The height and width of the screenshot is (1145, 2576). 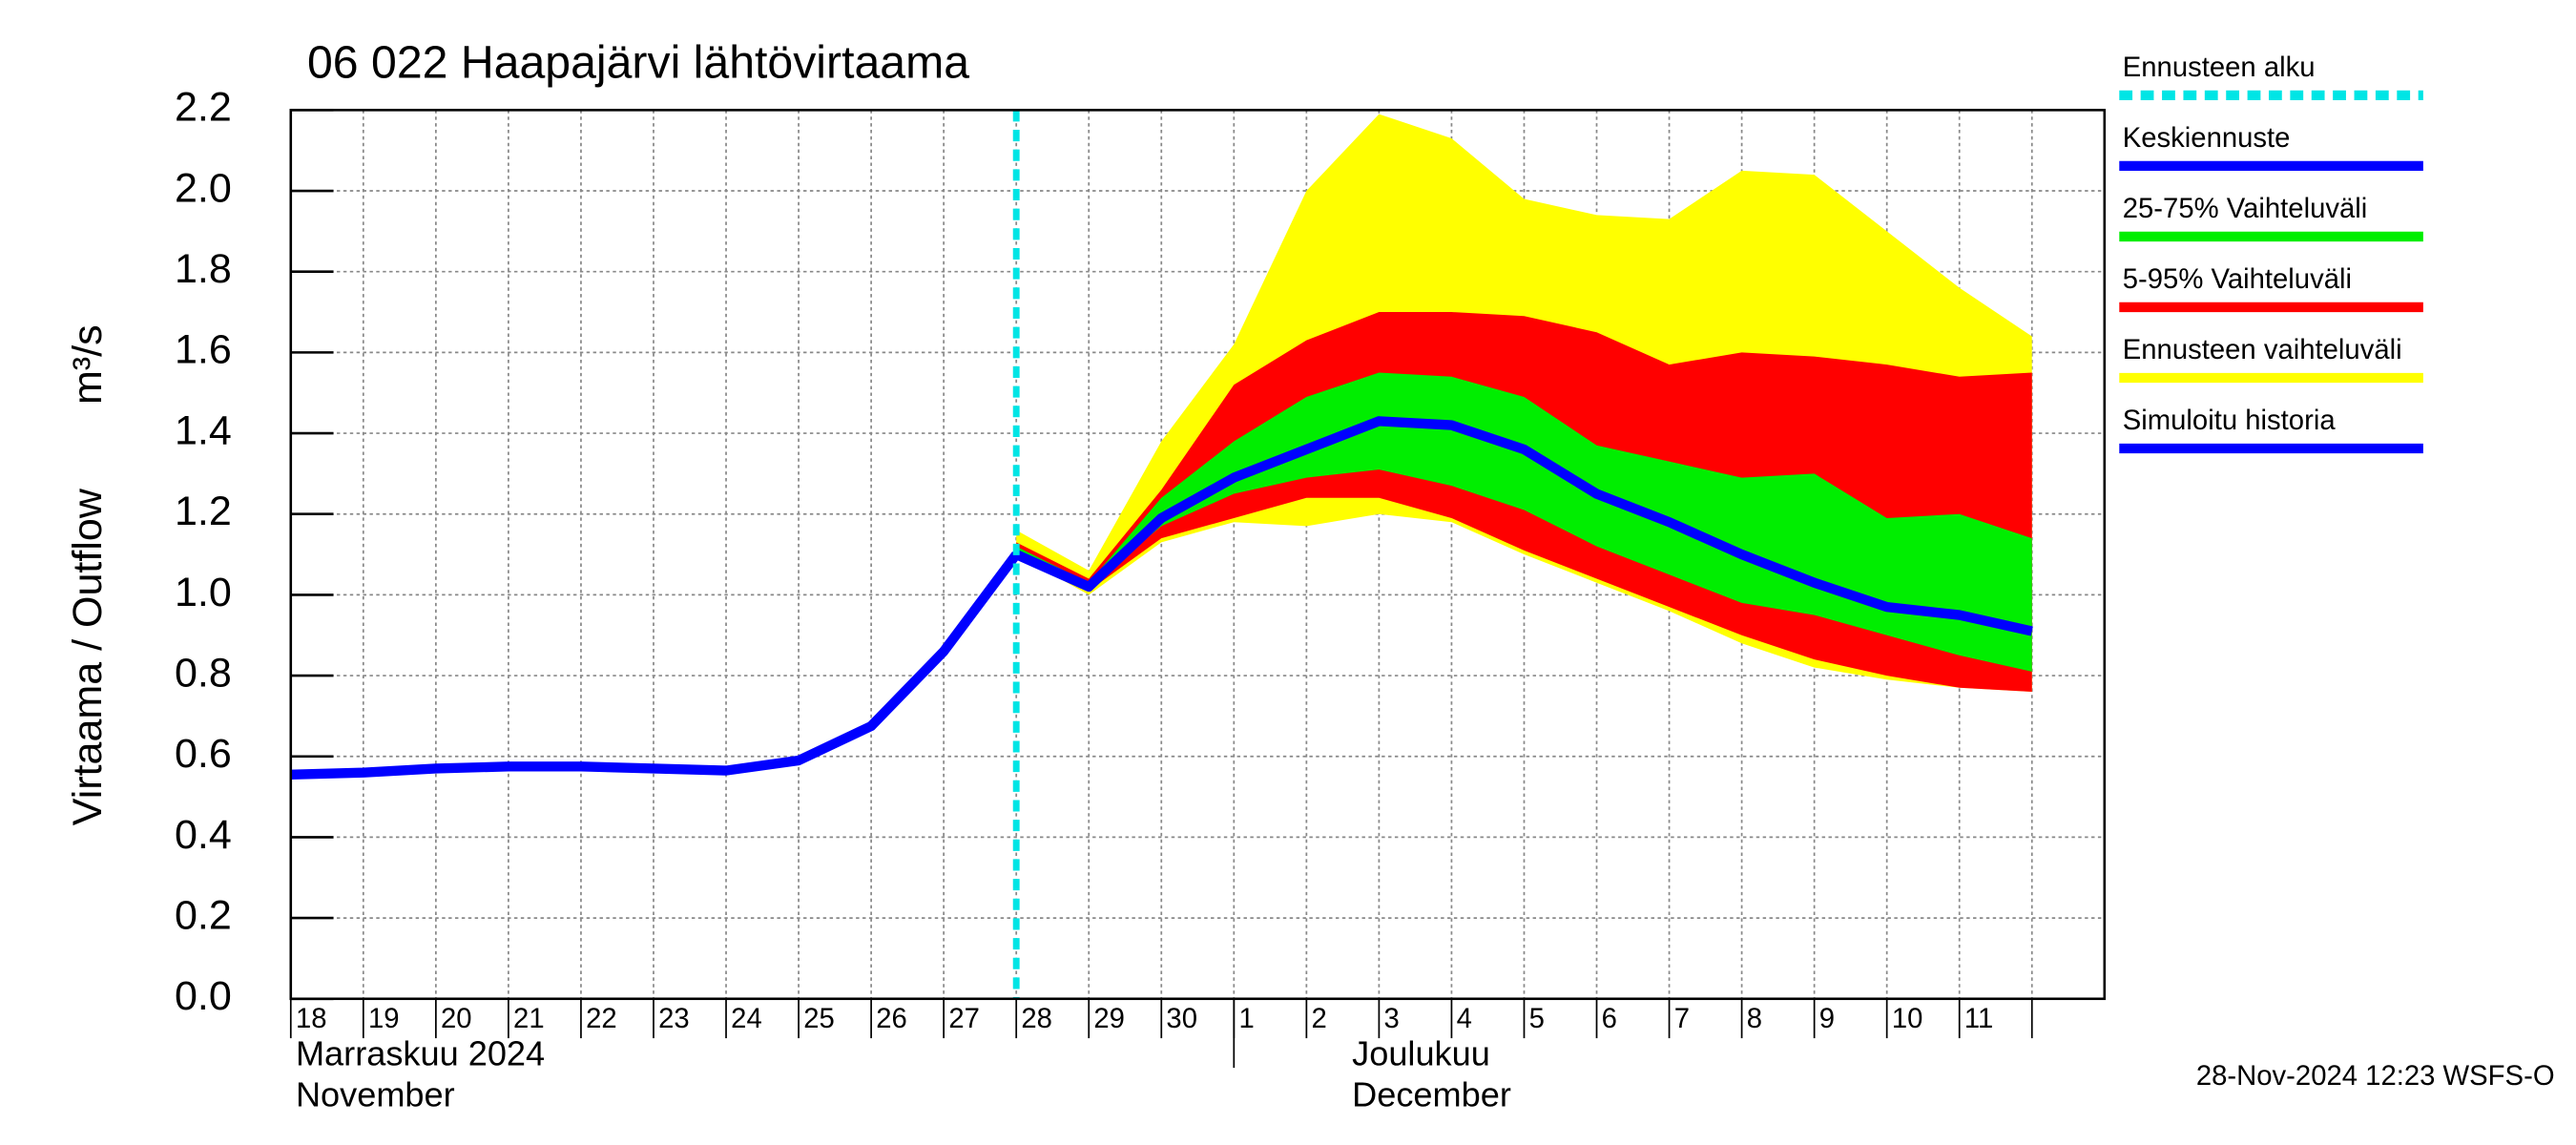 I want to click on x-tick-label: 22, so click(x=601, y=1019).